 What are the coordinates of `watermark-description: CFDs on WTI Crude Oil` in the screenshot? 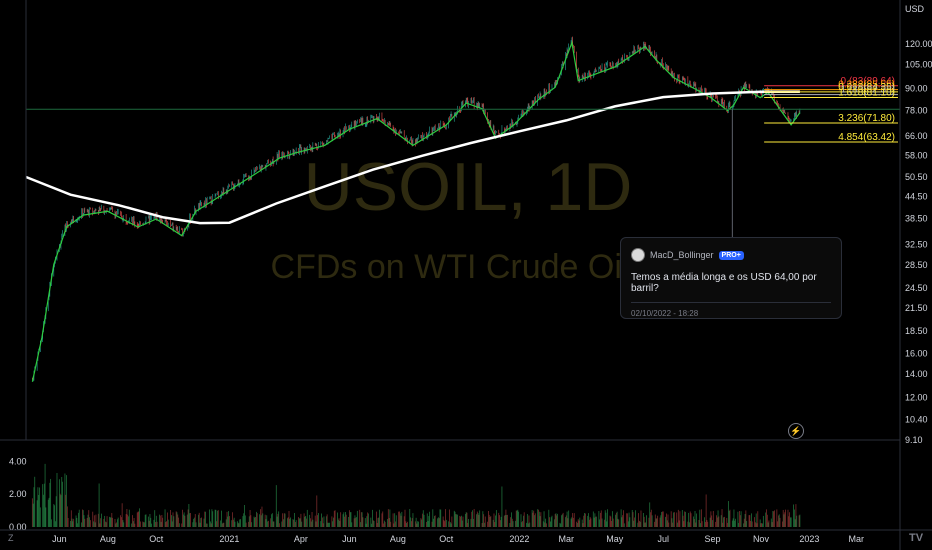 It's located at (450, 267).